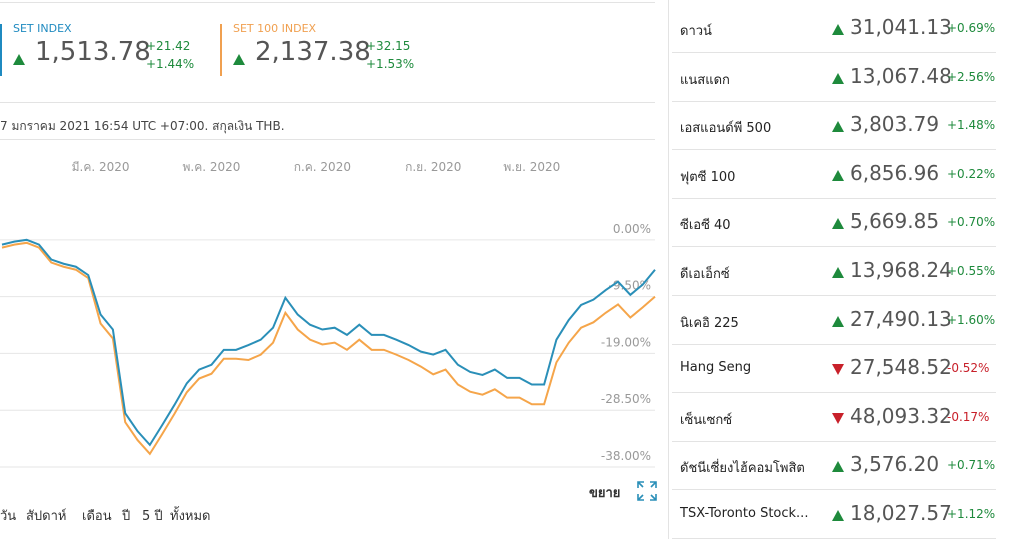 The image size is (1010, 539). I want to click on market-change: +0.22%, so click(971, 173).